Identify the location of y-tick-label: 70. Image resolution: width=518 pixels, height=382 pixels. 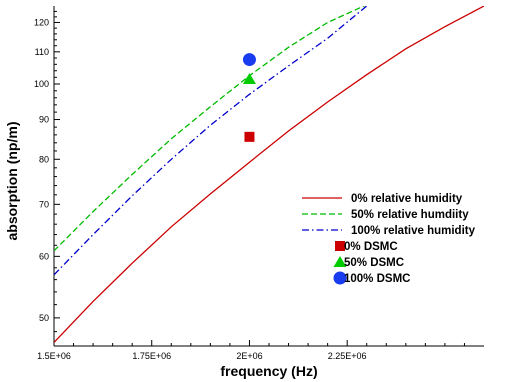
(44, 204).